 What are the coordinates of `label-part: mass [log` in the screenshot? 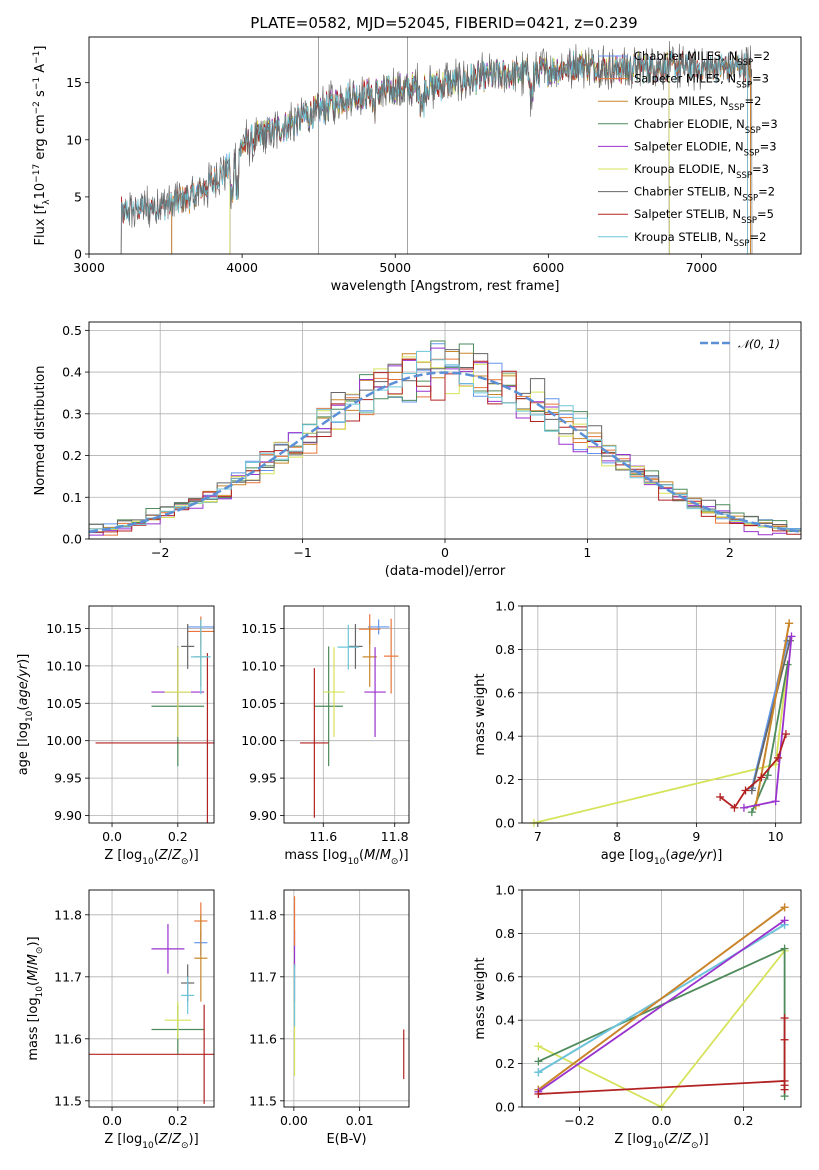 It's located at (315, 855).